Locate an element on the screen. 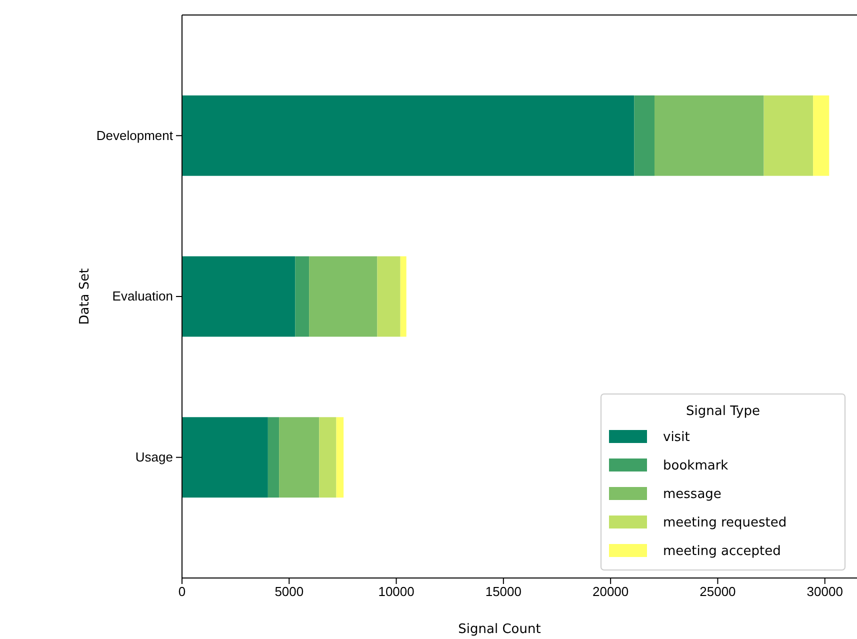 This screenshot has width=857, height=639. x-axis-title: Signal Count is located at coordinates (499, 629).